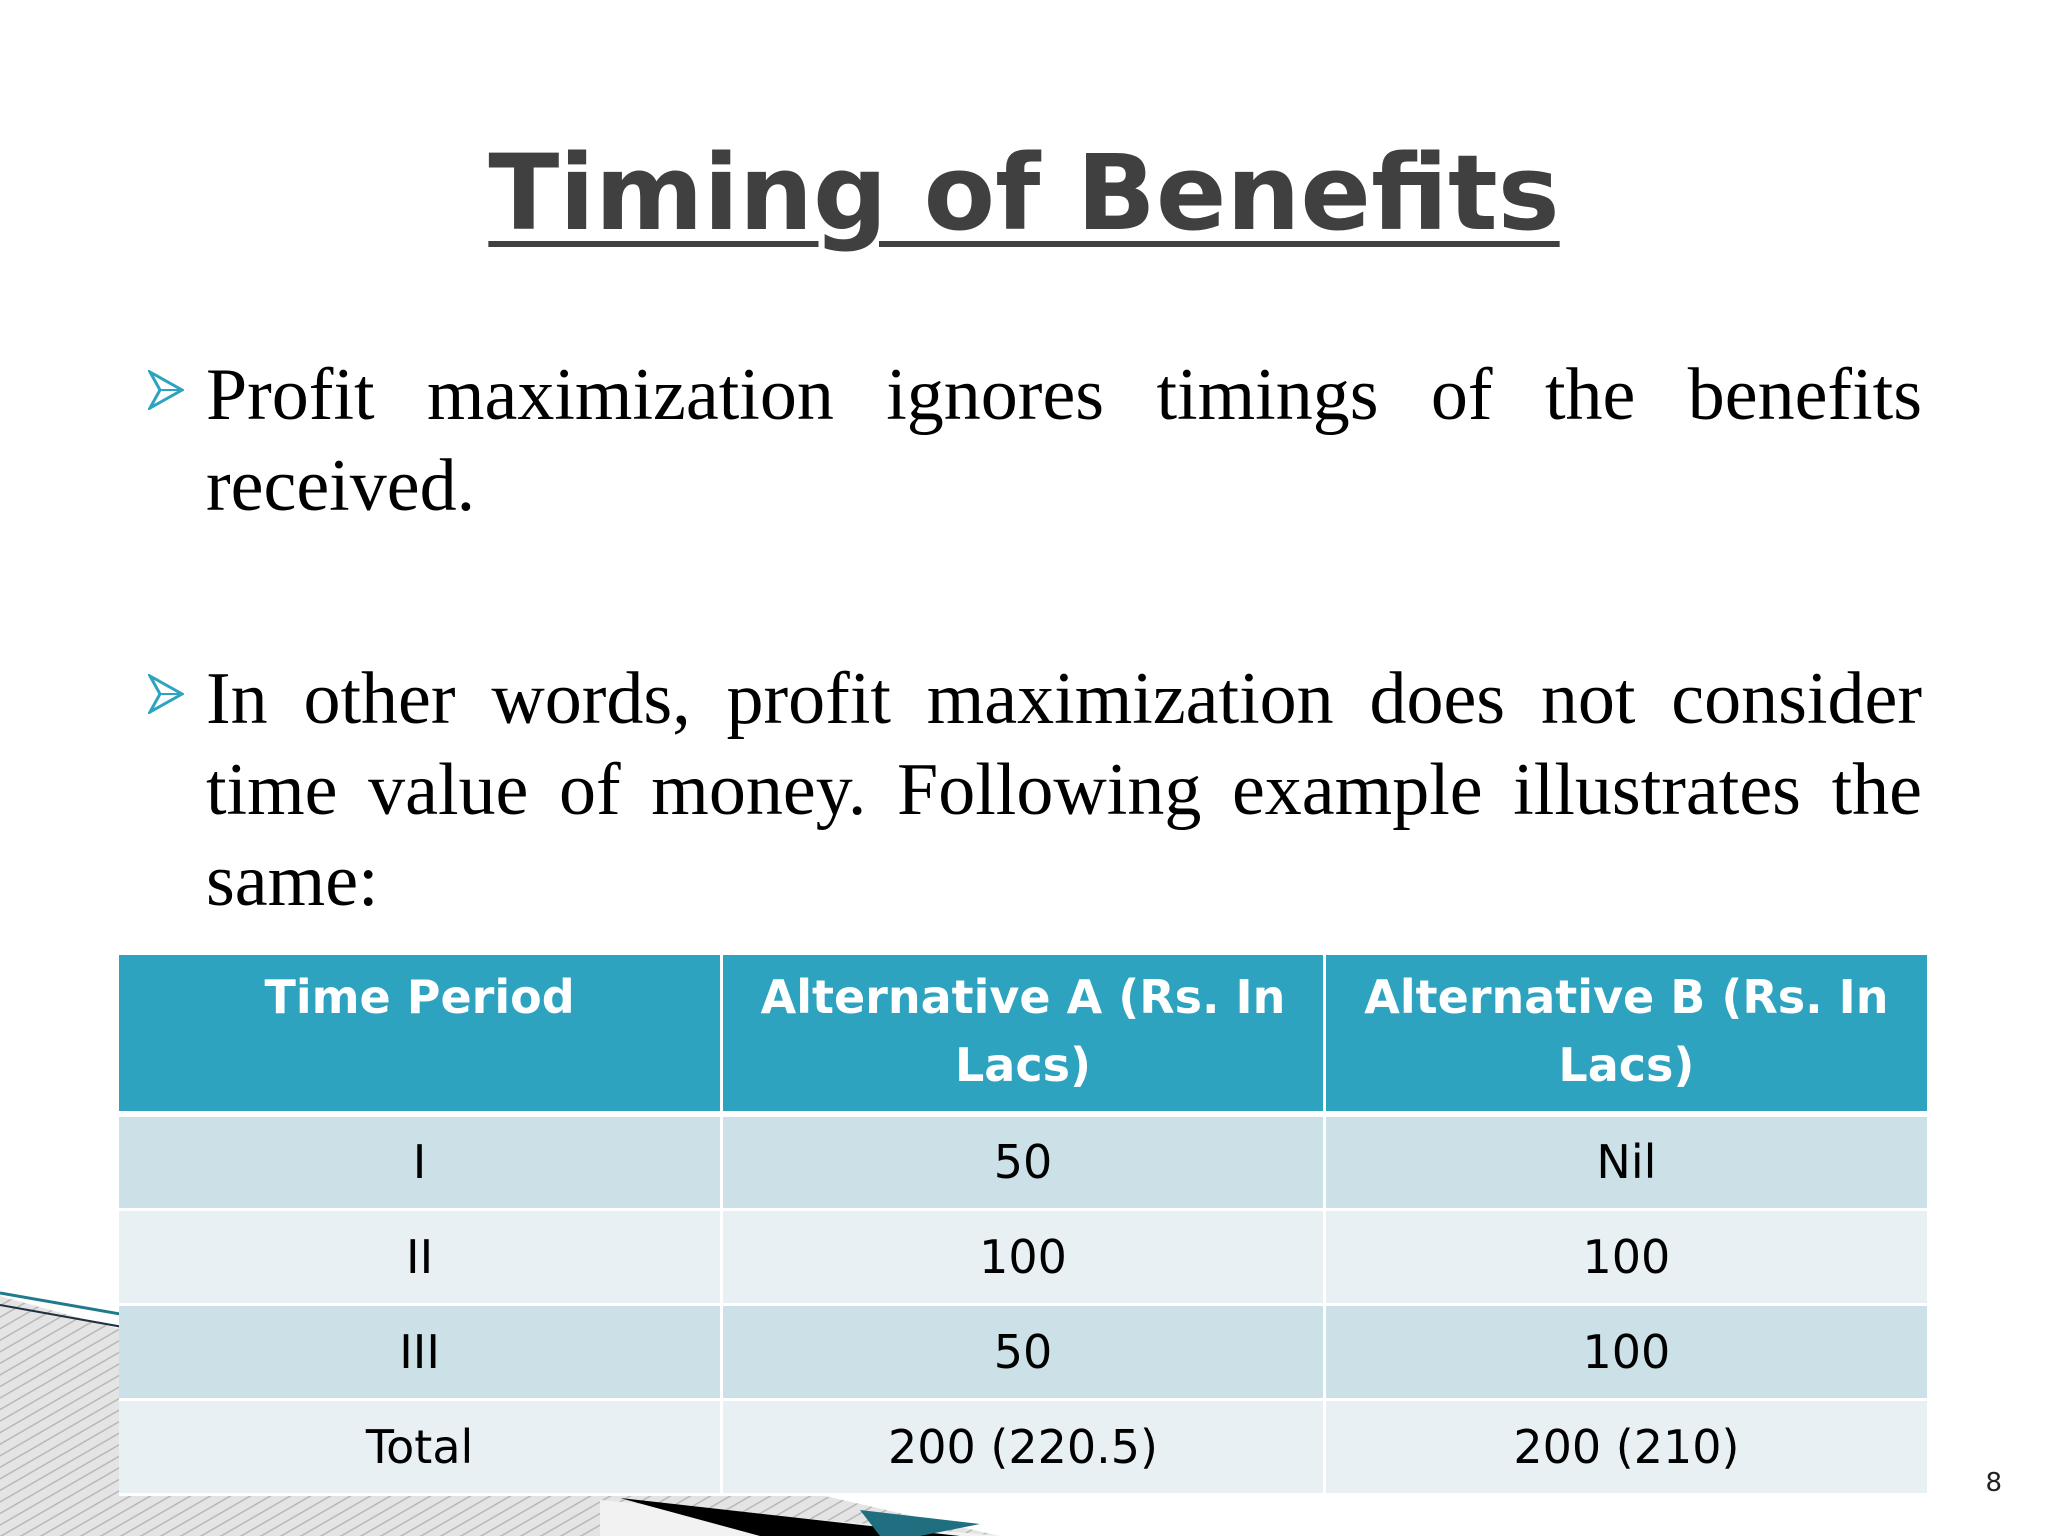 Image resolution: width=2048 pixels, height=1536 pixels. Describe the element at coordinates (1993, 1483) in the screenshot. I see `page-number: 8` at that location.